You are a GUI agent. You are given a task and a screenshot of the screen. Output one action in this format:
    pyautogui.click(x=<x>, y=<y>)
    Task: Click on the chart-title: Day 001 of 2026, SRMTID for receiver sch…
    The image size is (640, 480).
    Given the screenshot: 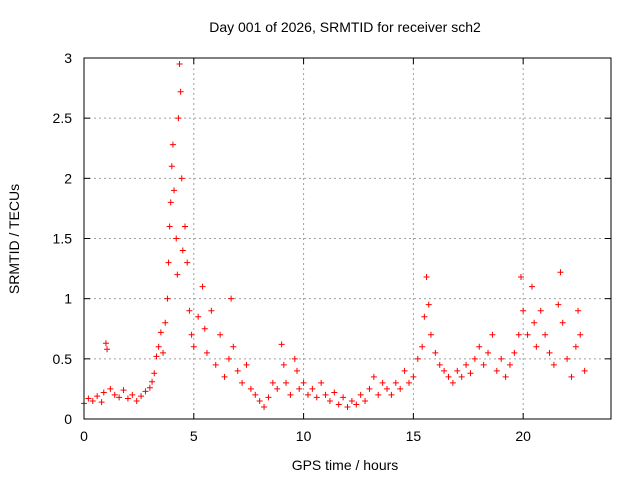 What is the action you would take?
    pyautogui.click(x=345, y=27)
    